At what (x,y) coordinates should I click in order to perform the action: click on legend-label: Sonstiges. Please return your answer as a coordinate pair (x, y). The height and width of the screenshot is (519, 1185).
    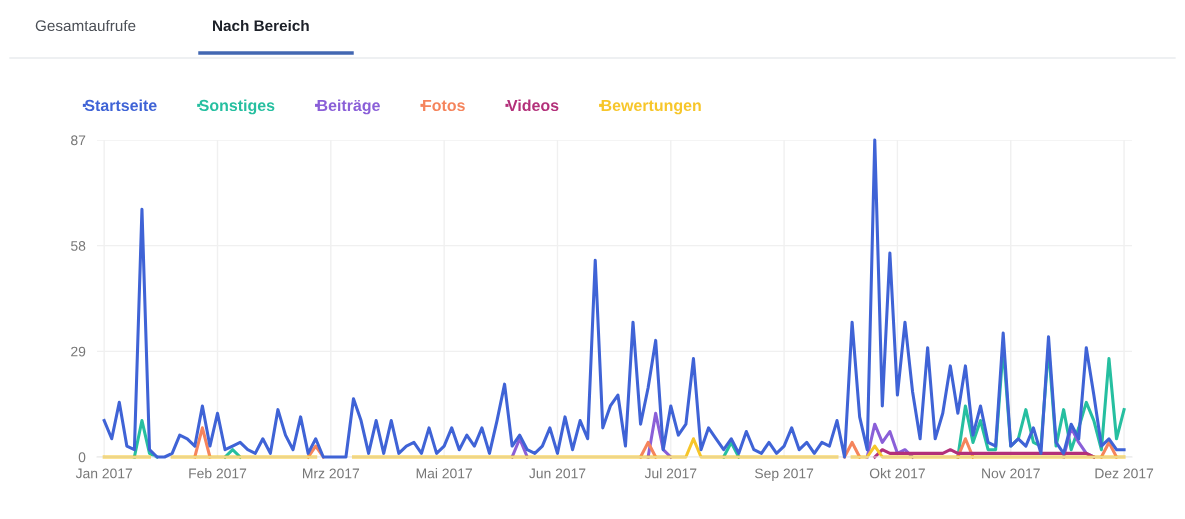
    Looking at the image, I should click on (237, 107).